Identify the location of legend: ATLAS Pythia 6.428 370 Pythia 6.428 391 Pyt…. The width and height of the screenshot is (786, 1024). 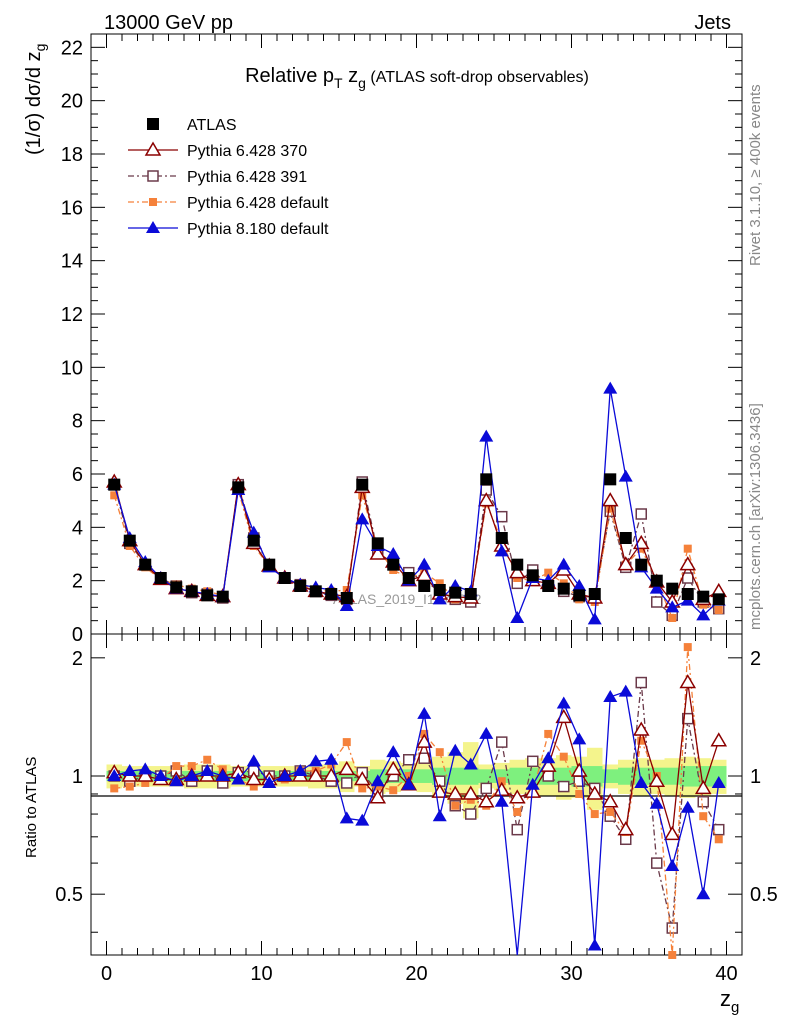
(228, 177).